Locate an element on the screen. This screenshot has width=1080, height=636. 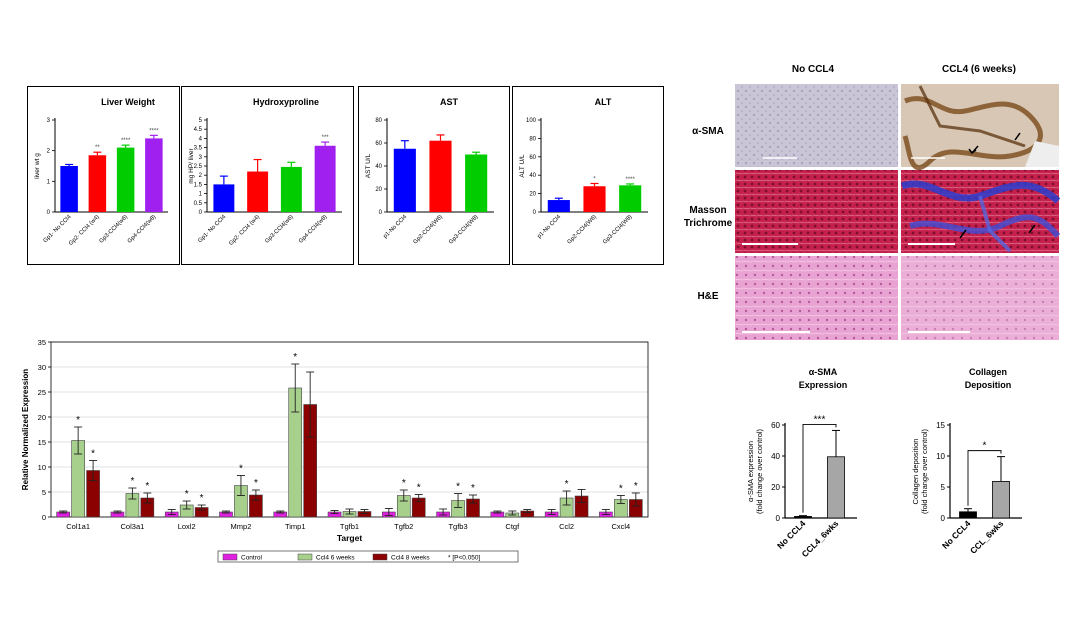
y-axis-label: mg HP/ liver is located at coordinates (191, 165).